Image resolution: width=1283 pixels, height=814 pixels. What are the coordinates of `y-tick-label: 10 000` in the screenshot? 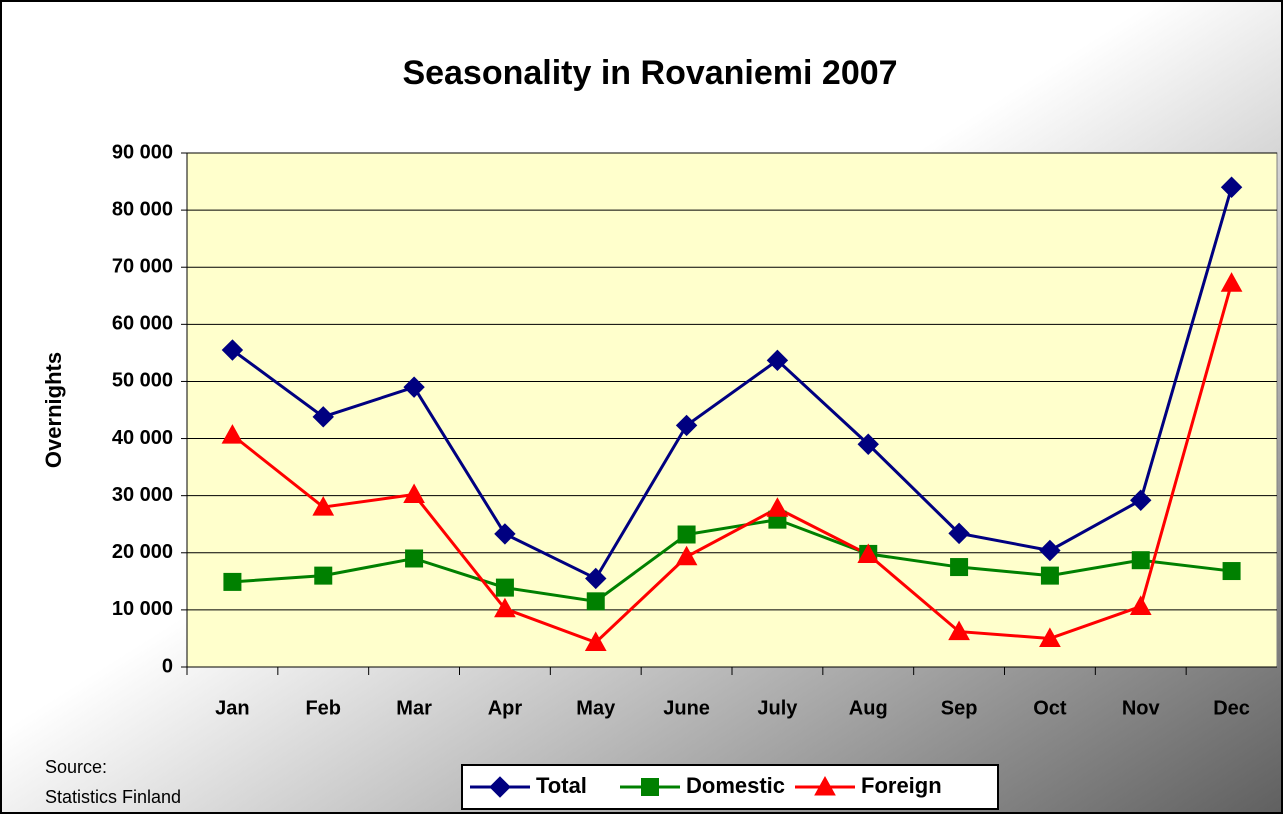 It's located at (142, 609).